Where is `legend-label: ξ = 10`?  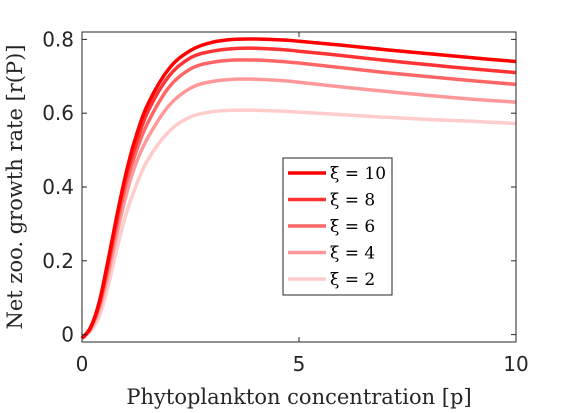 legend-label: ξ = 10 is located at coordinates (358, 174).